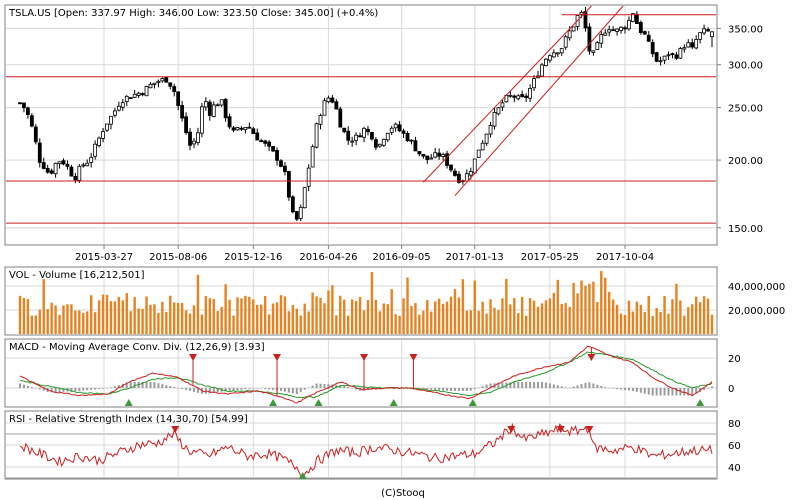 The image size is (800, 500). I want to click on price-x-tick-label: 2015-03-27, so click(104, 257).